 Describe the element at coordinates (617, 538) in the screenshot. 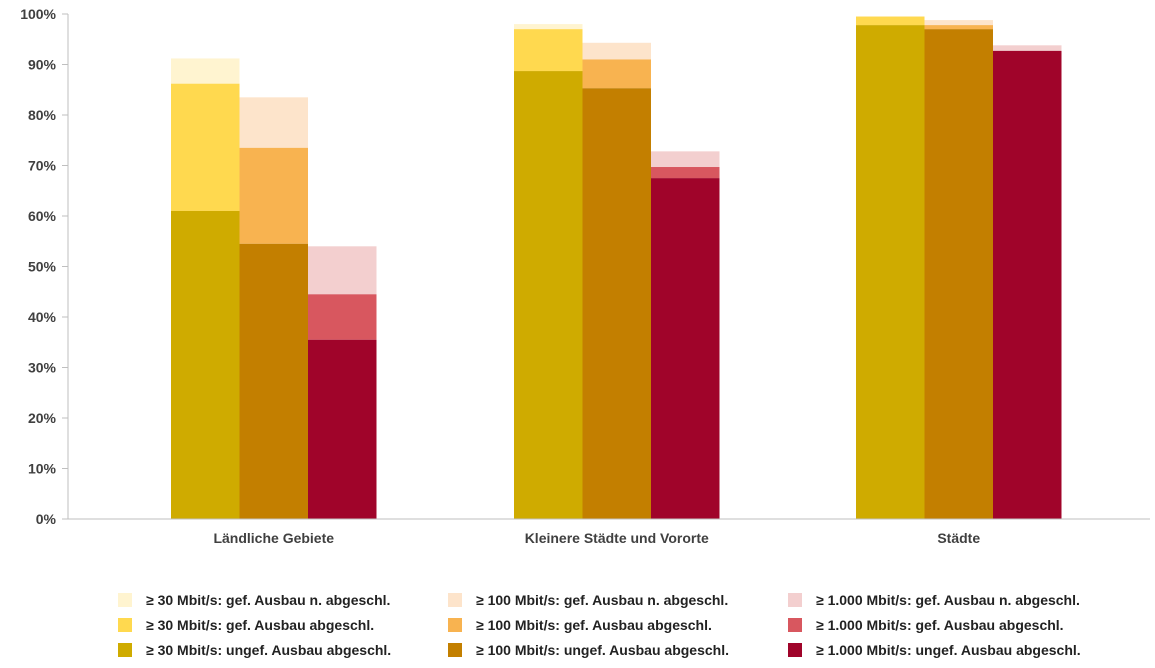

I see `category-label: Kleinere Städte und Vororte` at that location.